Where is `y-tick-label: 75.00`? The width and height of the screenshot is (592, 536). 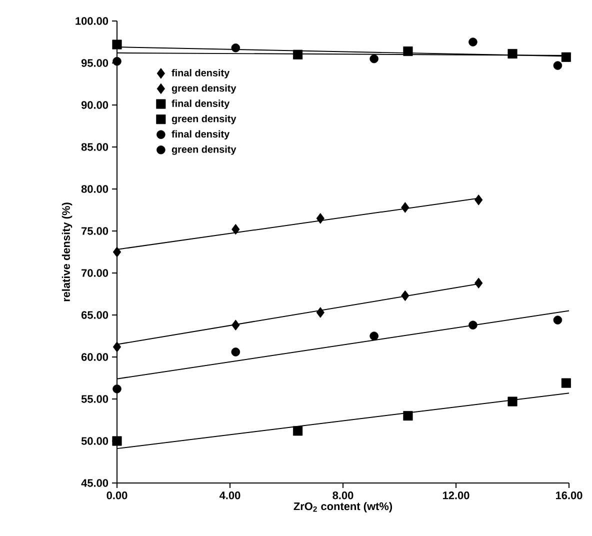 y-tick-label: 75.00 is located at coordinates (95, 231).